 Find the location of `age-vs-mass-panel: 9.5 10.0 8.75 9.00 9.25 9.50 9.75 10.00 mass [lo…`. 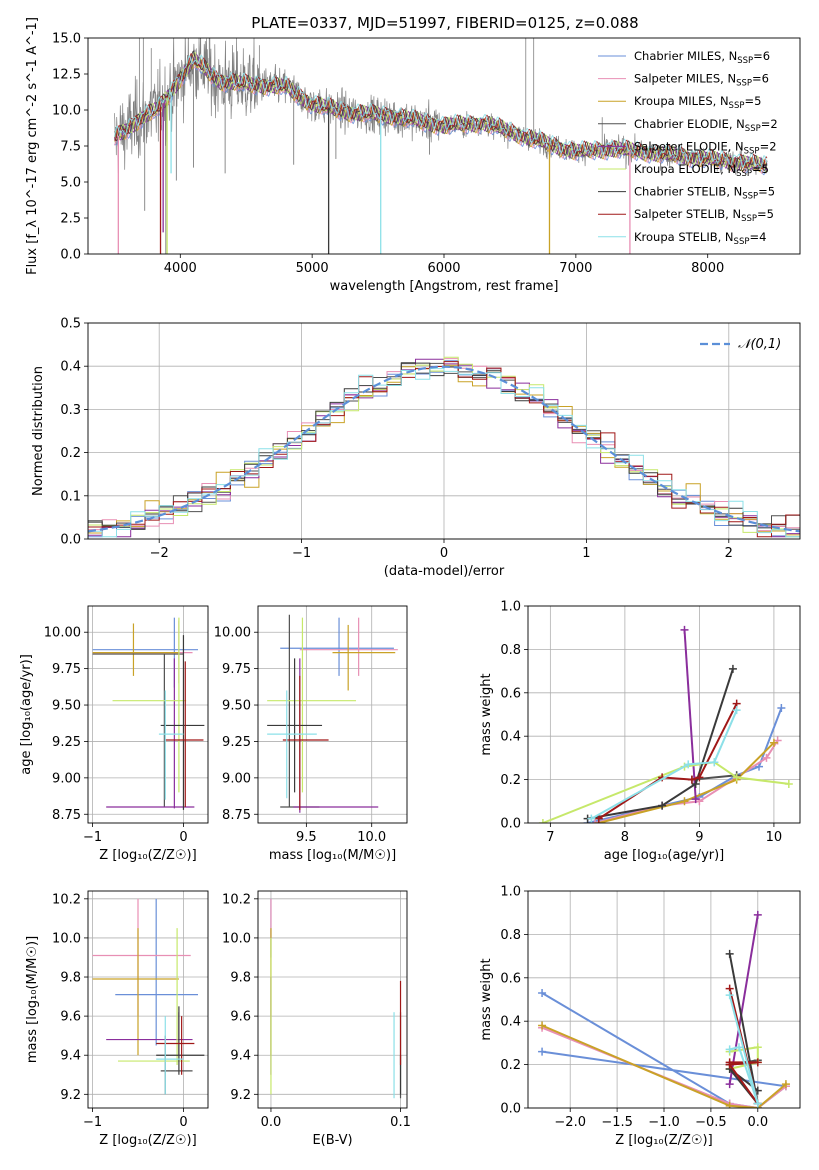

age-vs-mass-panel: 9.5 10.0 8.75 9.00 9.25 9.50 9.75 10.00 mass [lo… is located at coordinates (311, 734).